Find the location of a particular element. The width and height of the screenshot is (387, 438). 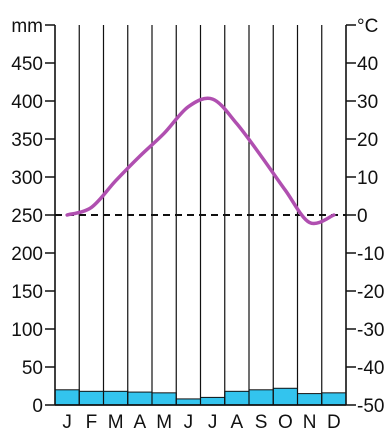

left-tick-label: 450 is located at coordinates (27, 64).